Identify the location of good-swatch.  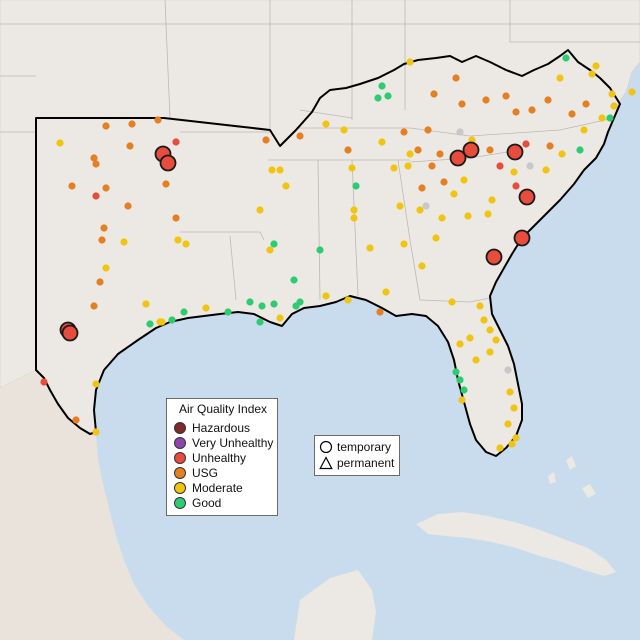
(180, 502).